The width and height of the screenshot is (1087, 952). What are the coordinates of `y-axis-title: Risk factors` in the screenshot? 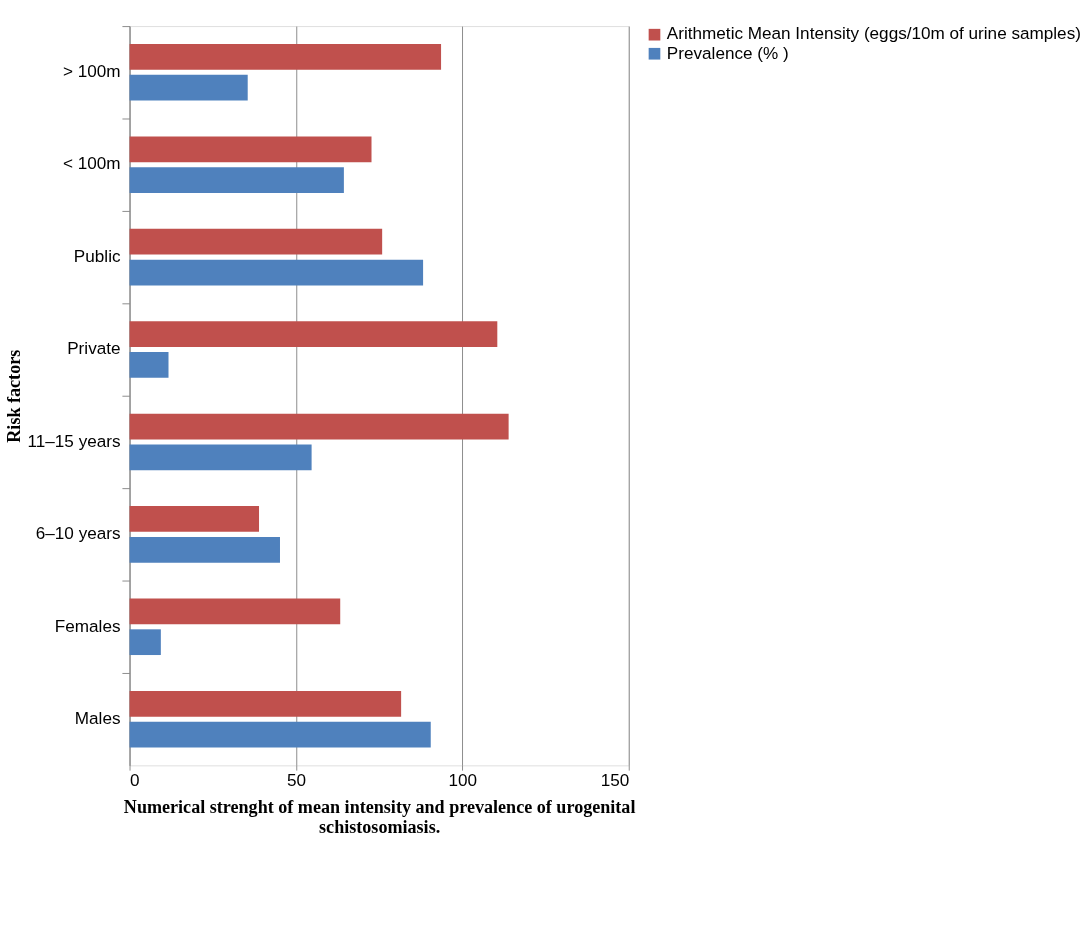 It's located at (13, 396).